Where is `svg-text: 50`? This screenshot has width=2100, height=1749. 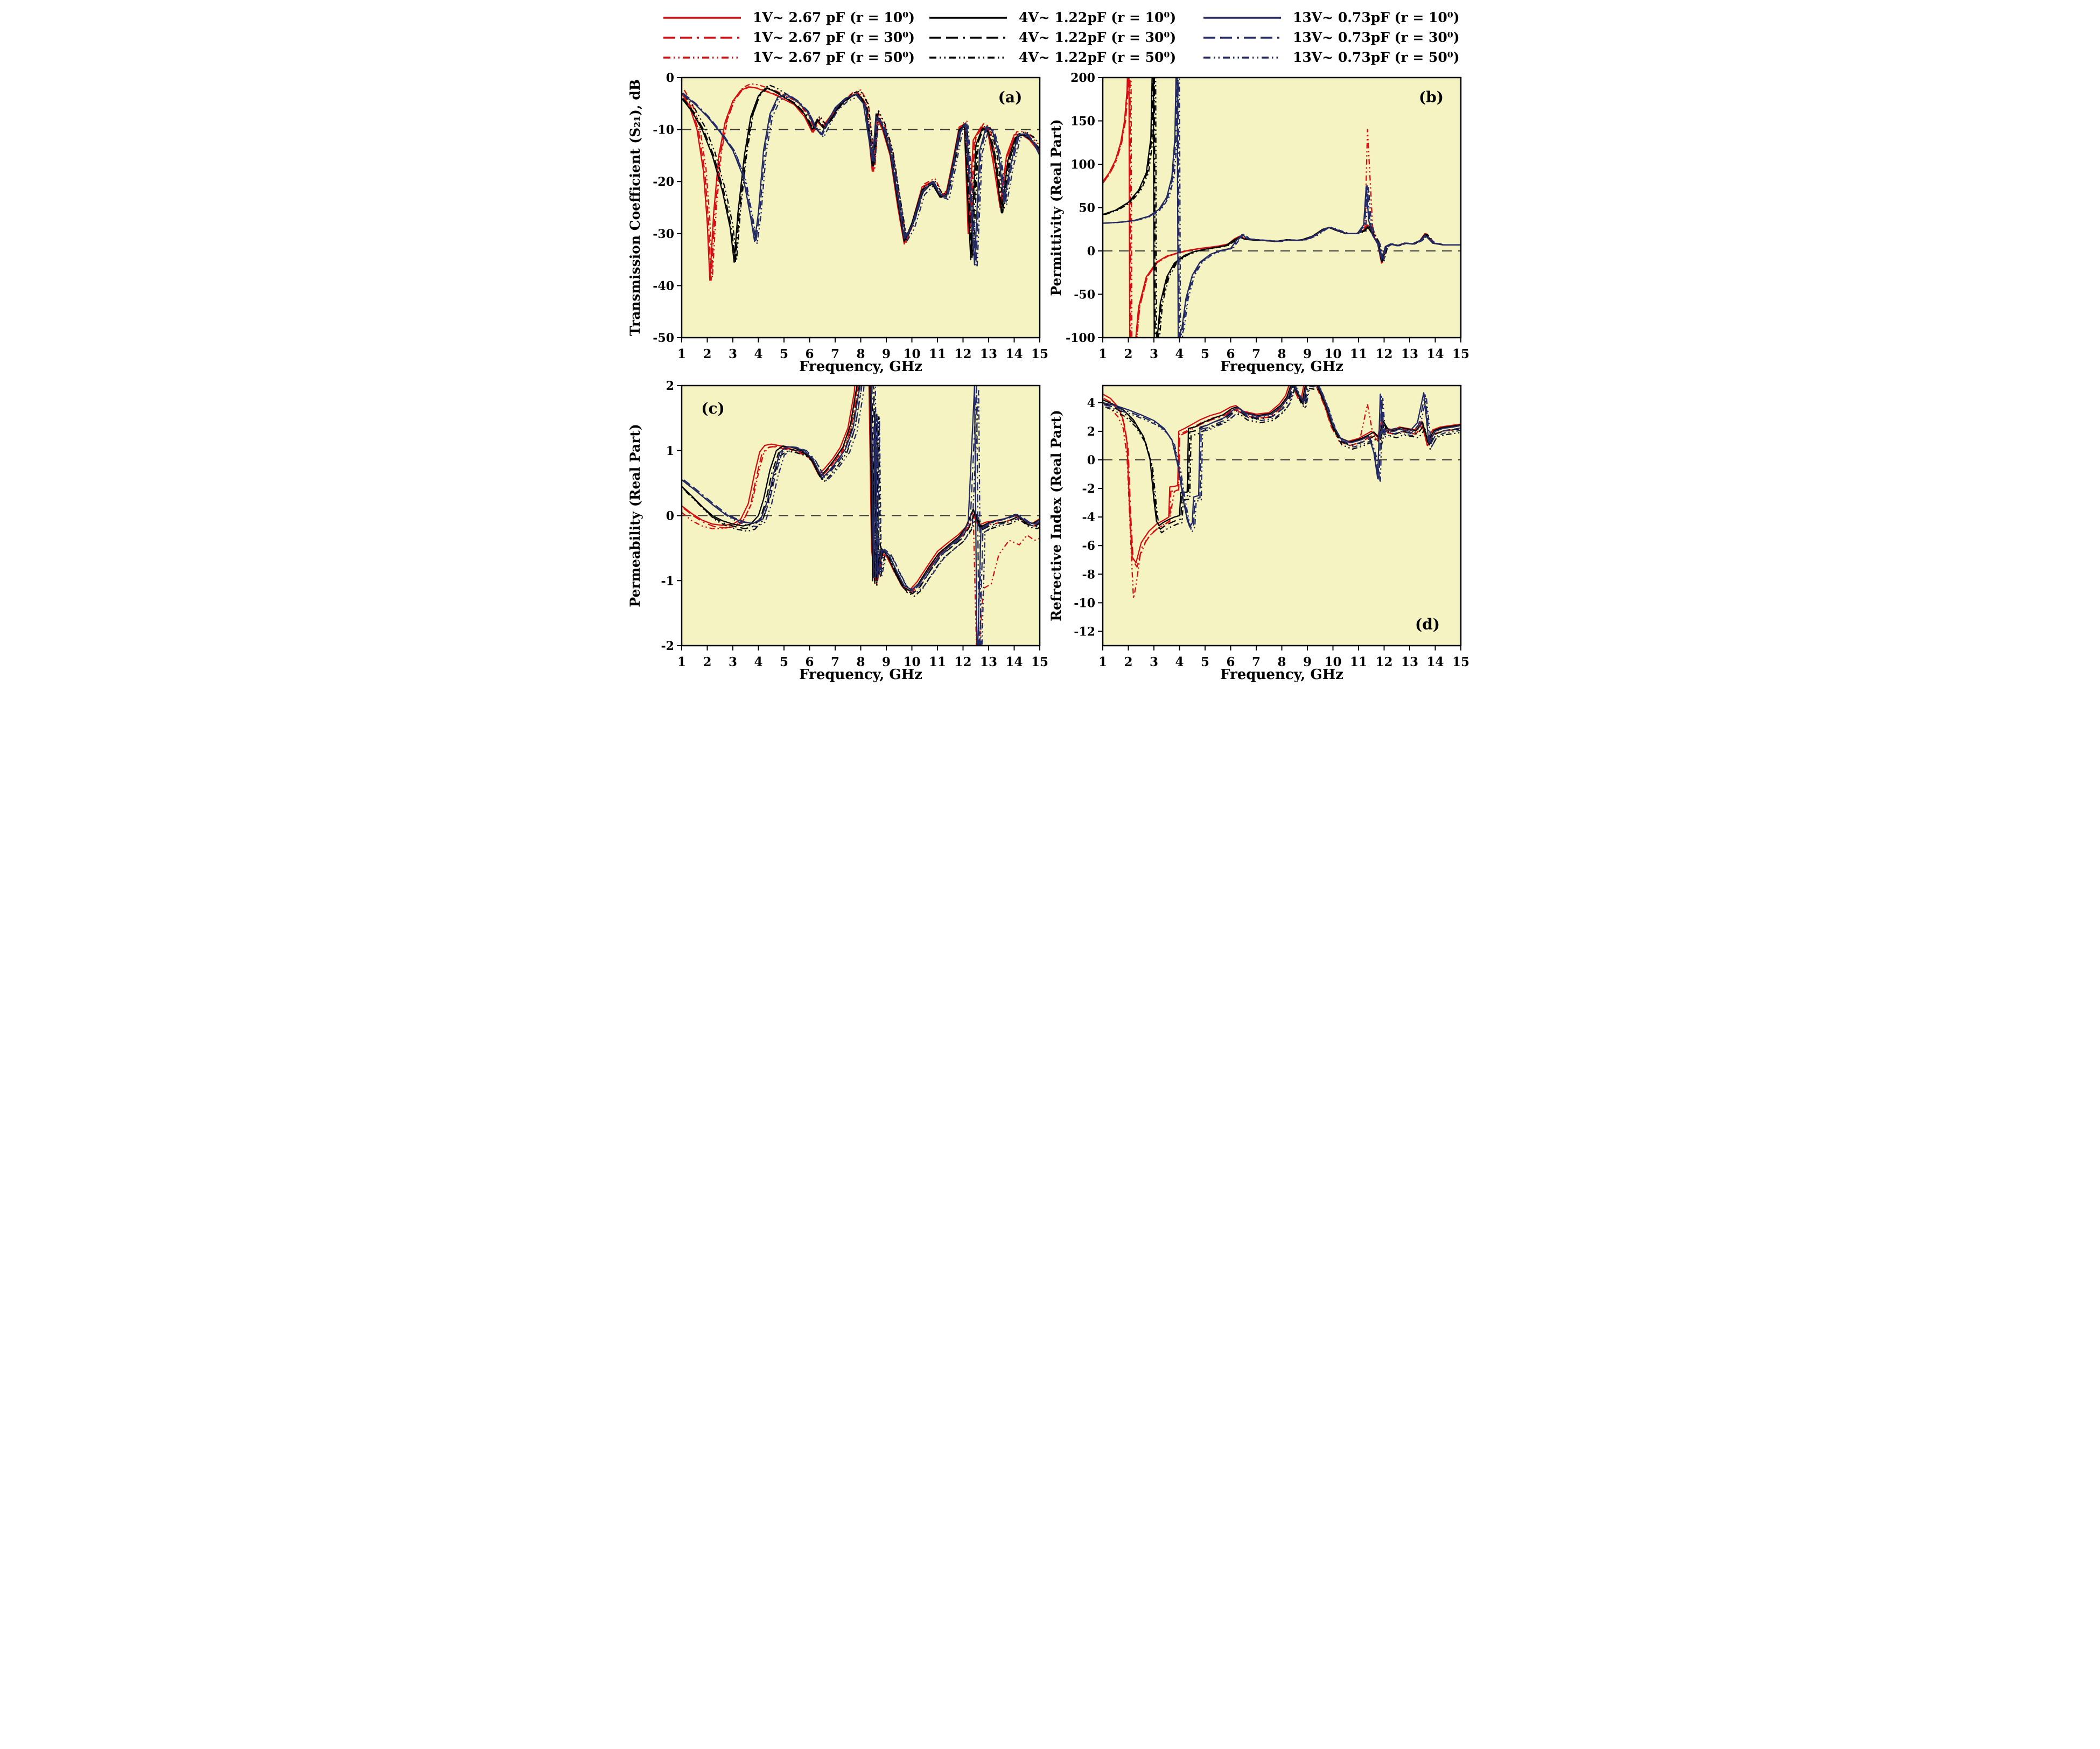
svg-text: 50 is located at coordinates (1087, 208).